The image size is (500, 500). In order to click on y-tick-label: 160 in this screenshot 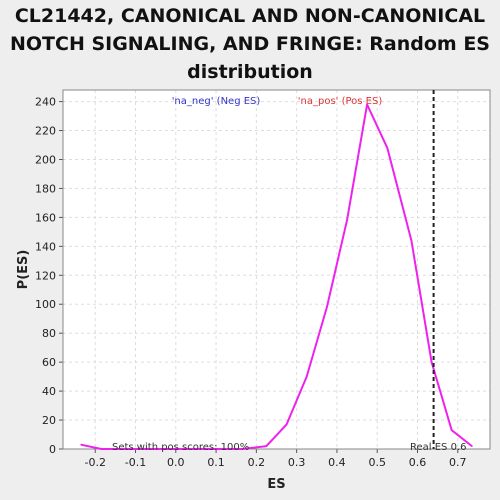, I will do `click(45, 217)`.